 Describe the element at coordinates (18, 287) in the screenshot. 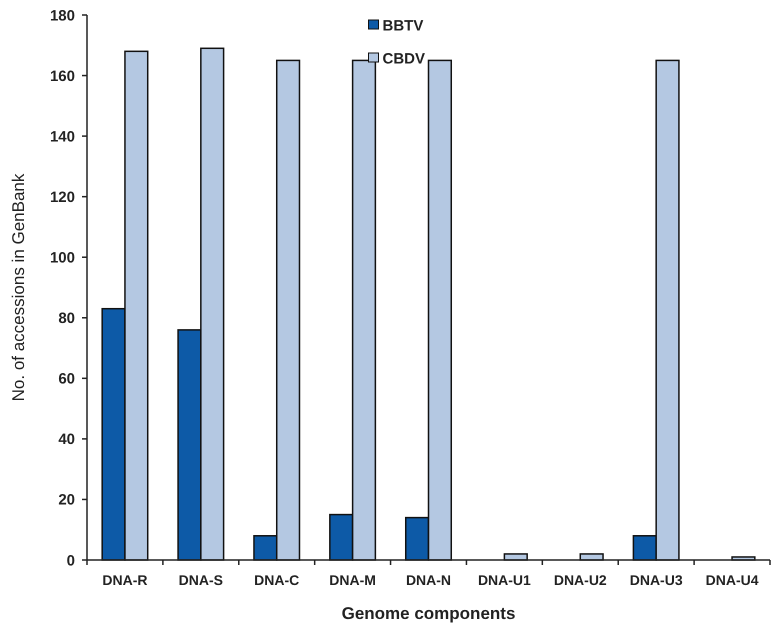

I see `y-axis-title: No. of accessions in GenBank` at that location.